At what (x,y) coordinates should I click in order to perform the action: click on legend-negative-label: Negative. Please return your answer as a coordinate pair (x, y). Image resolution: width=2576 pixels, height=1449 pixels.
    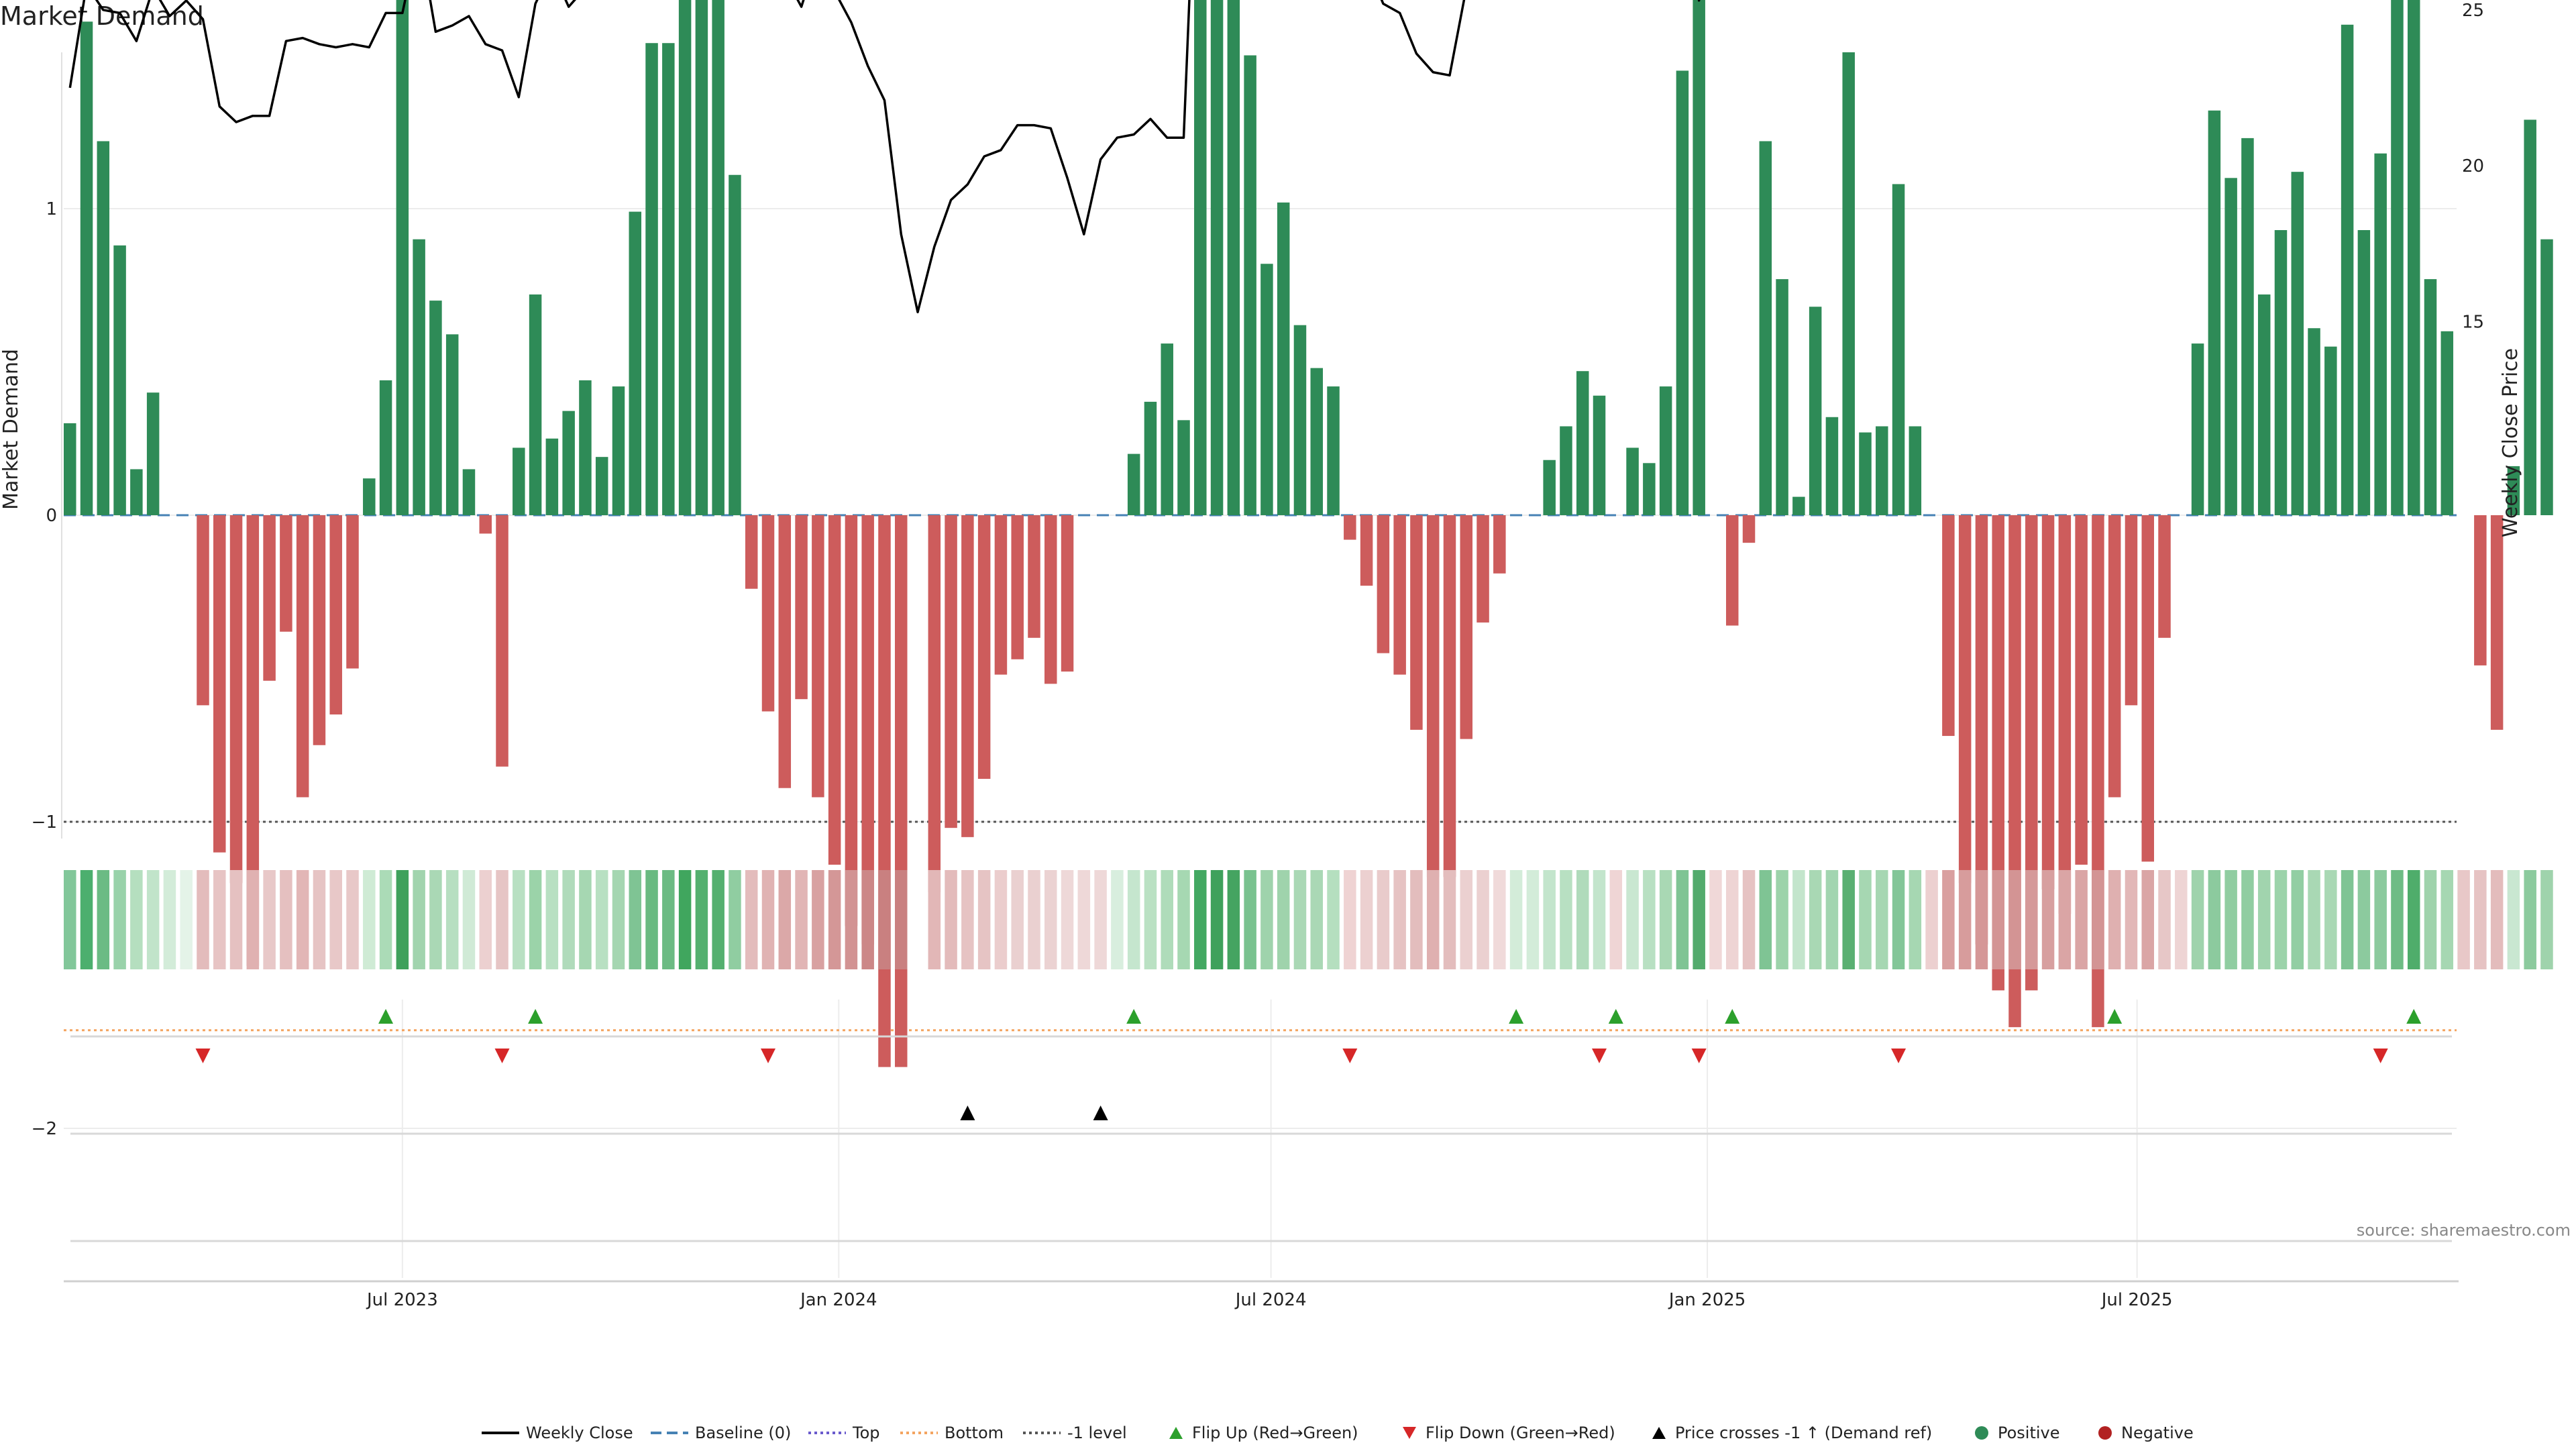
    Looking at the image, I should click on (2157, 1433).